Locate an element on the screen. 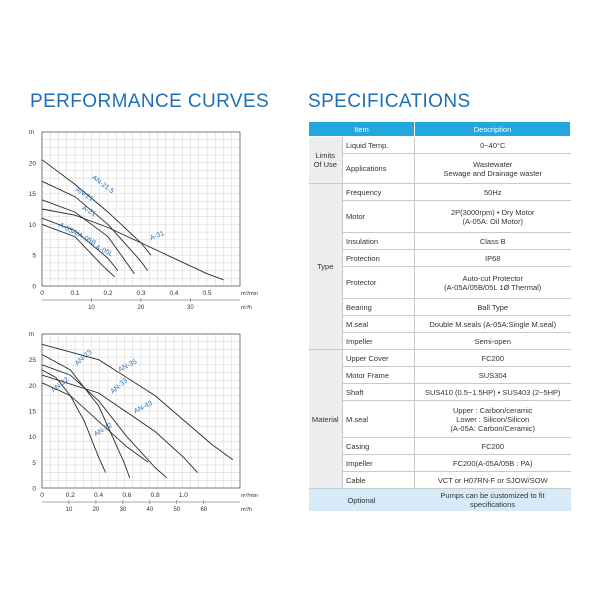 The image size is (600, 600). table-row: Limits Of Use Liquid Temp. 0~40°C is located at coordinates (439, 160).